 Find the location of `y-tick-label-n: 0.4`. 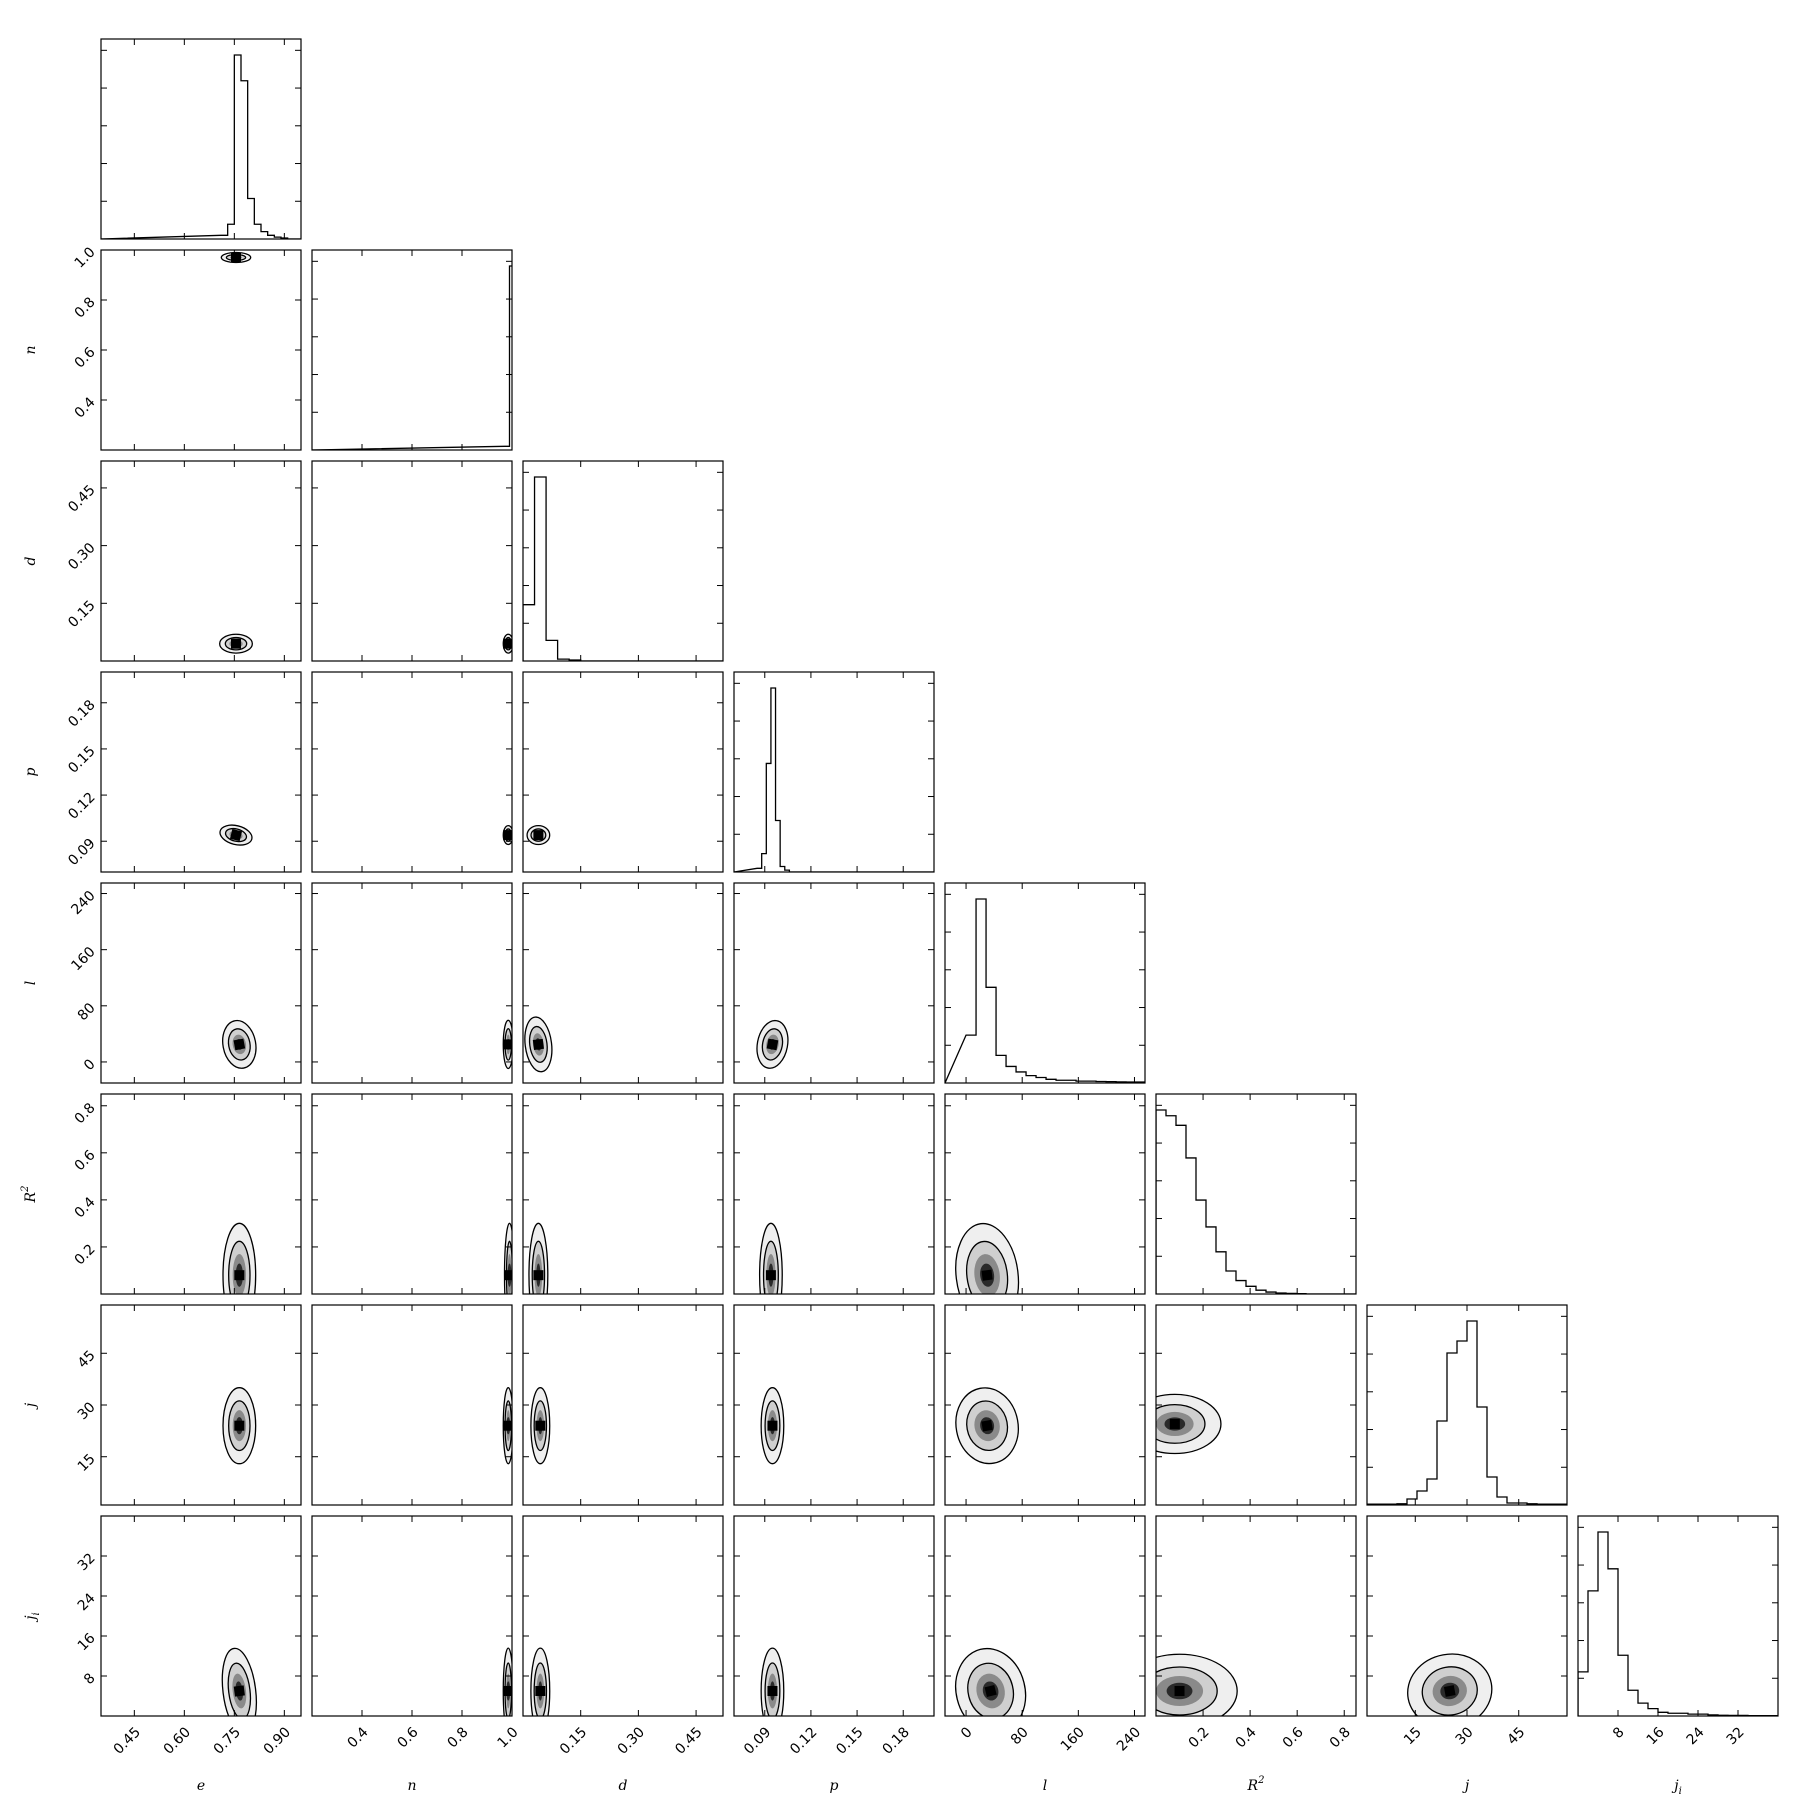

y-tick-label-n: 0.4 is located at coordinates (85, 407).